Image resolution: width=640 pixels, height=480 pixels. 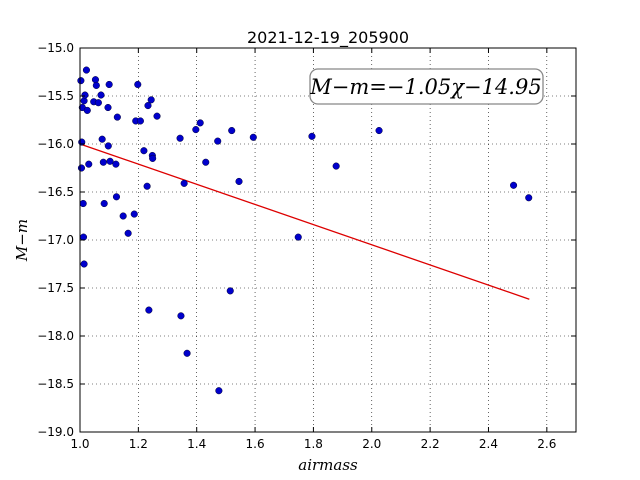 I want to click on x-tick-labels: 1.0 1.2 1.4 1.6 1.8 2.0 2.2 2.4 2.6, so click(x=313, y=444).